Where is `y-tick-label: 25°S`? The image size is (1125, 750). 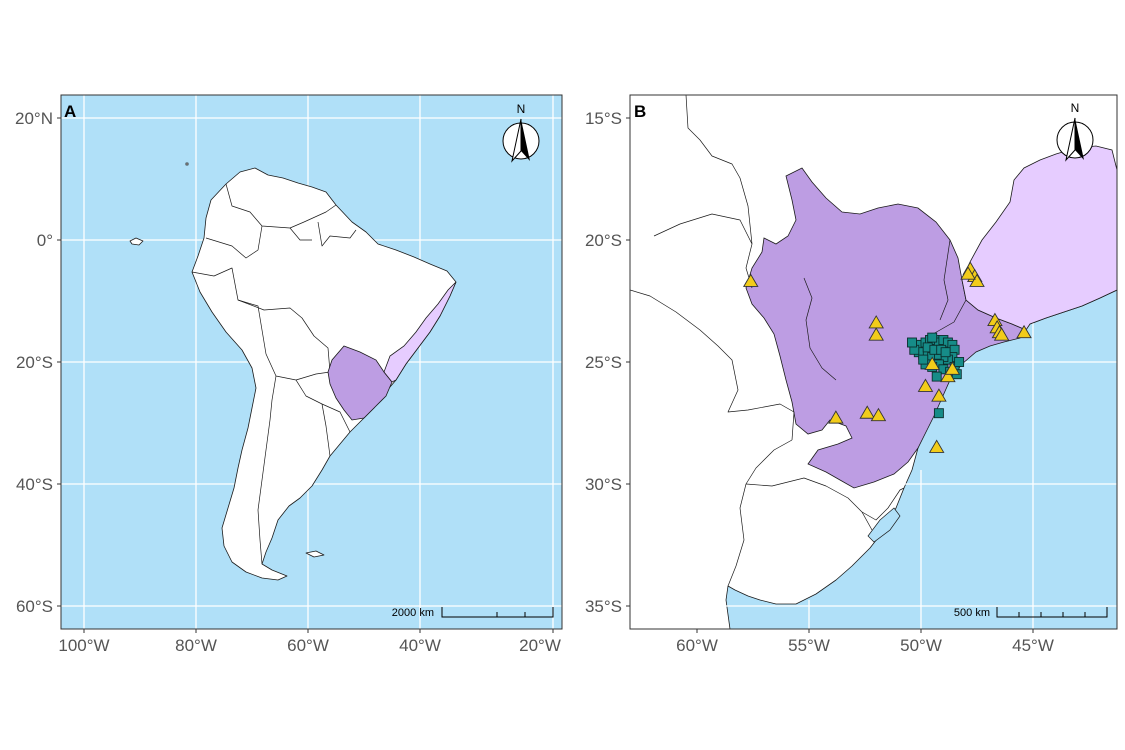
y-tick-label: 25°S is located at coordinates (603, 362).